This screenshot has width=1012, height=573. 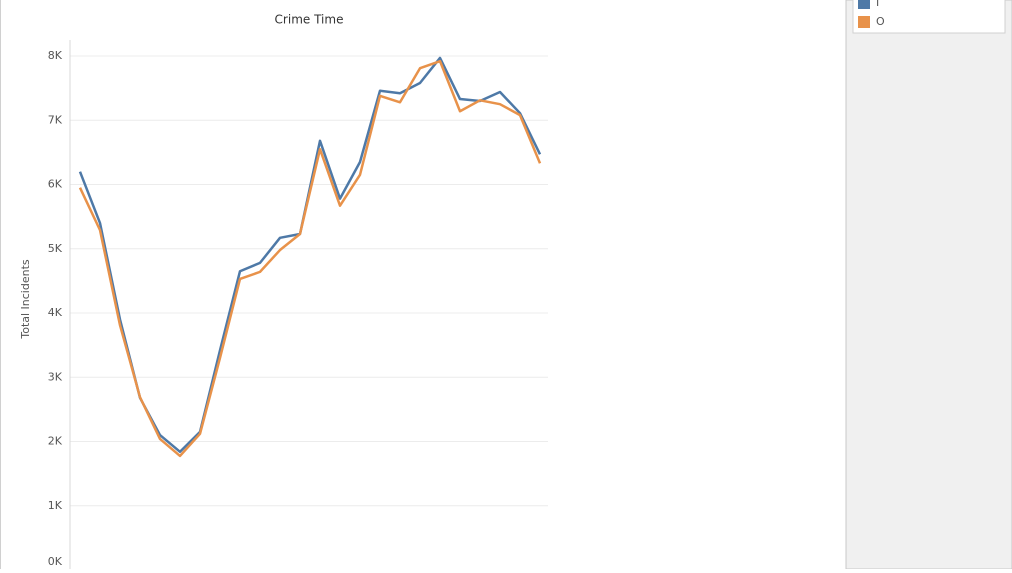 I want to click on y-tick-label: 0K, so click(x=55, y=561).